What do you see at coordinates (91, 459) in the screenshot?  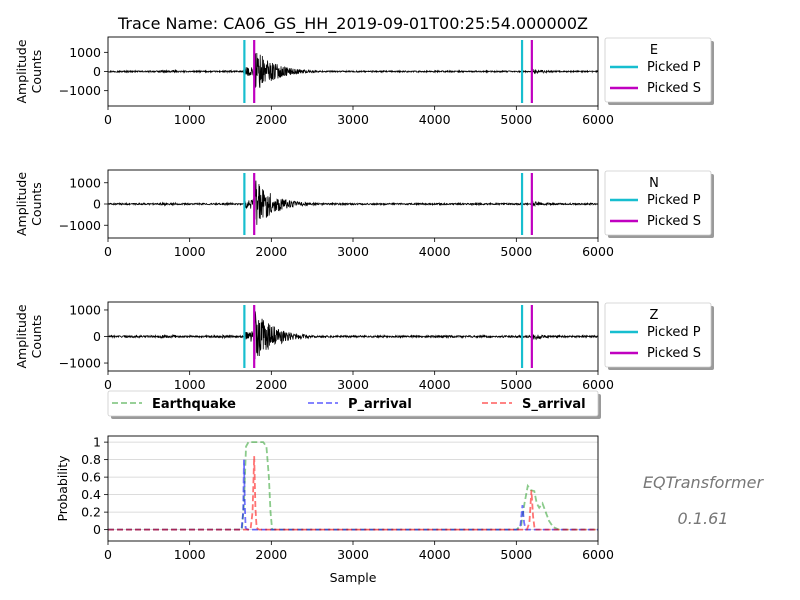 I see `y-tick-label: 0.8` at bounding box center [91, 459].